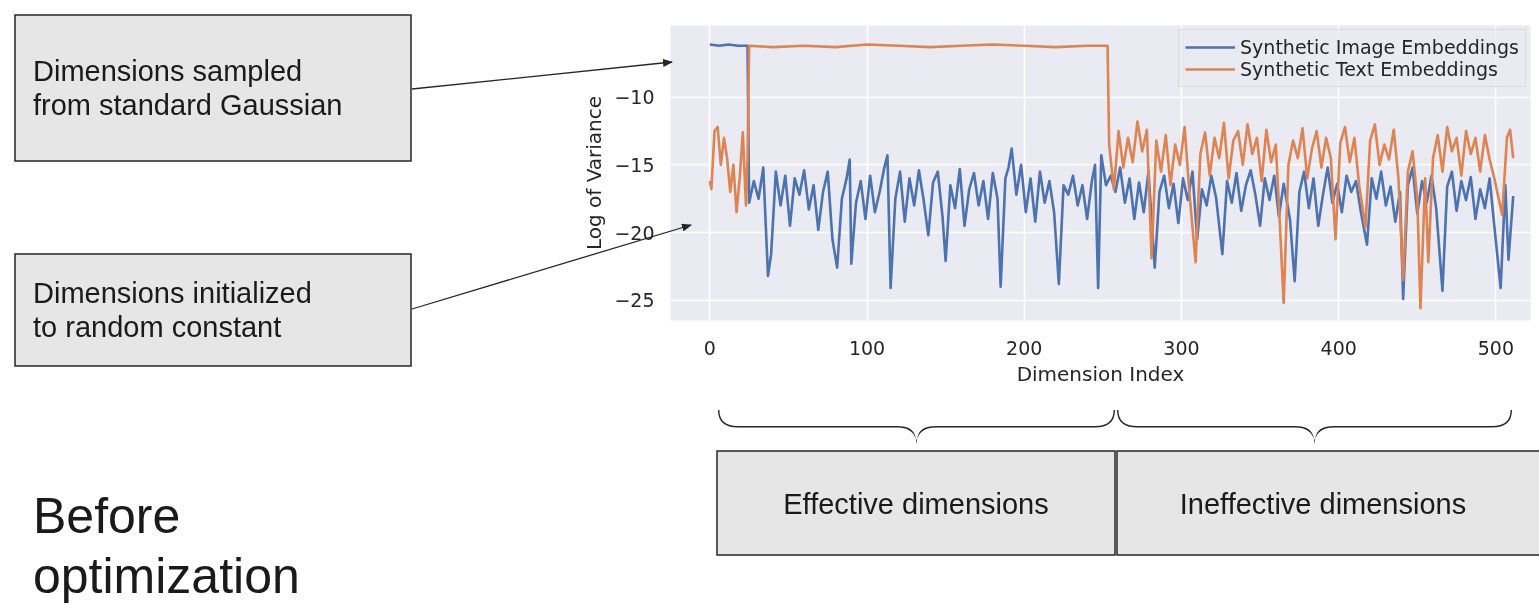  What do you see at coordinates (166, 545) in the screenshot?
I see `text: Before optimization` at bounding box center [166, 545].